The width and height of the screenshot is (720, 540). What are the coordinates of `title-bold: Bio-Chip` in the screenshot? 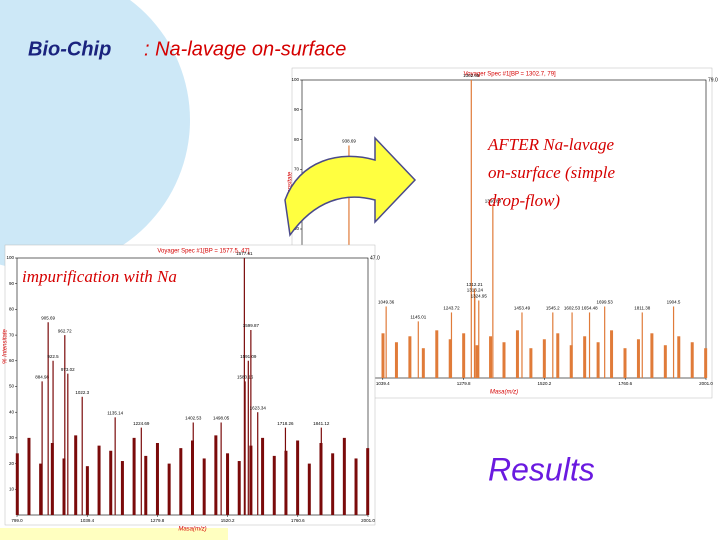 It's located at (69, 49).